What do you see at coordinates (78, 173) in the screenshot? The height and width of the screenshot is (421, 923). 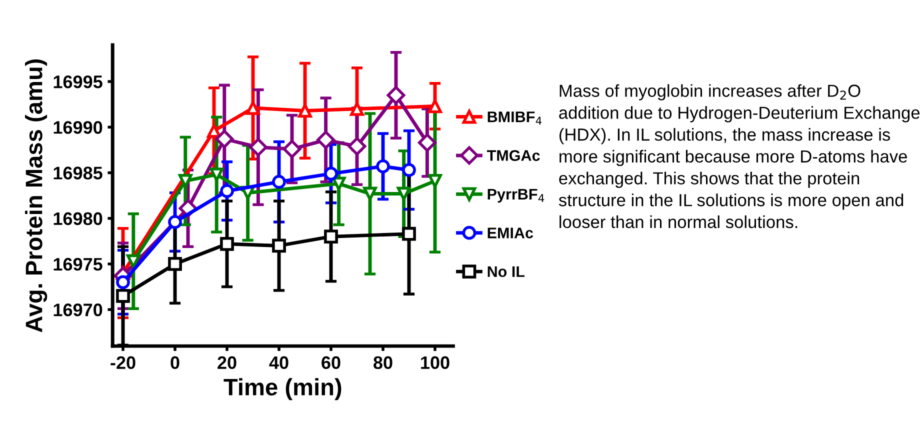 I see `y-tick-label: 16985` at bounding box center [78, 173].